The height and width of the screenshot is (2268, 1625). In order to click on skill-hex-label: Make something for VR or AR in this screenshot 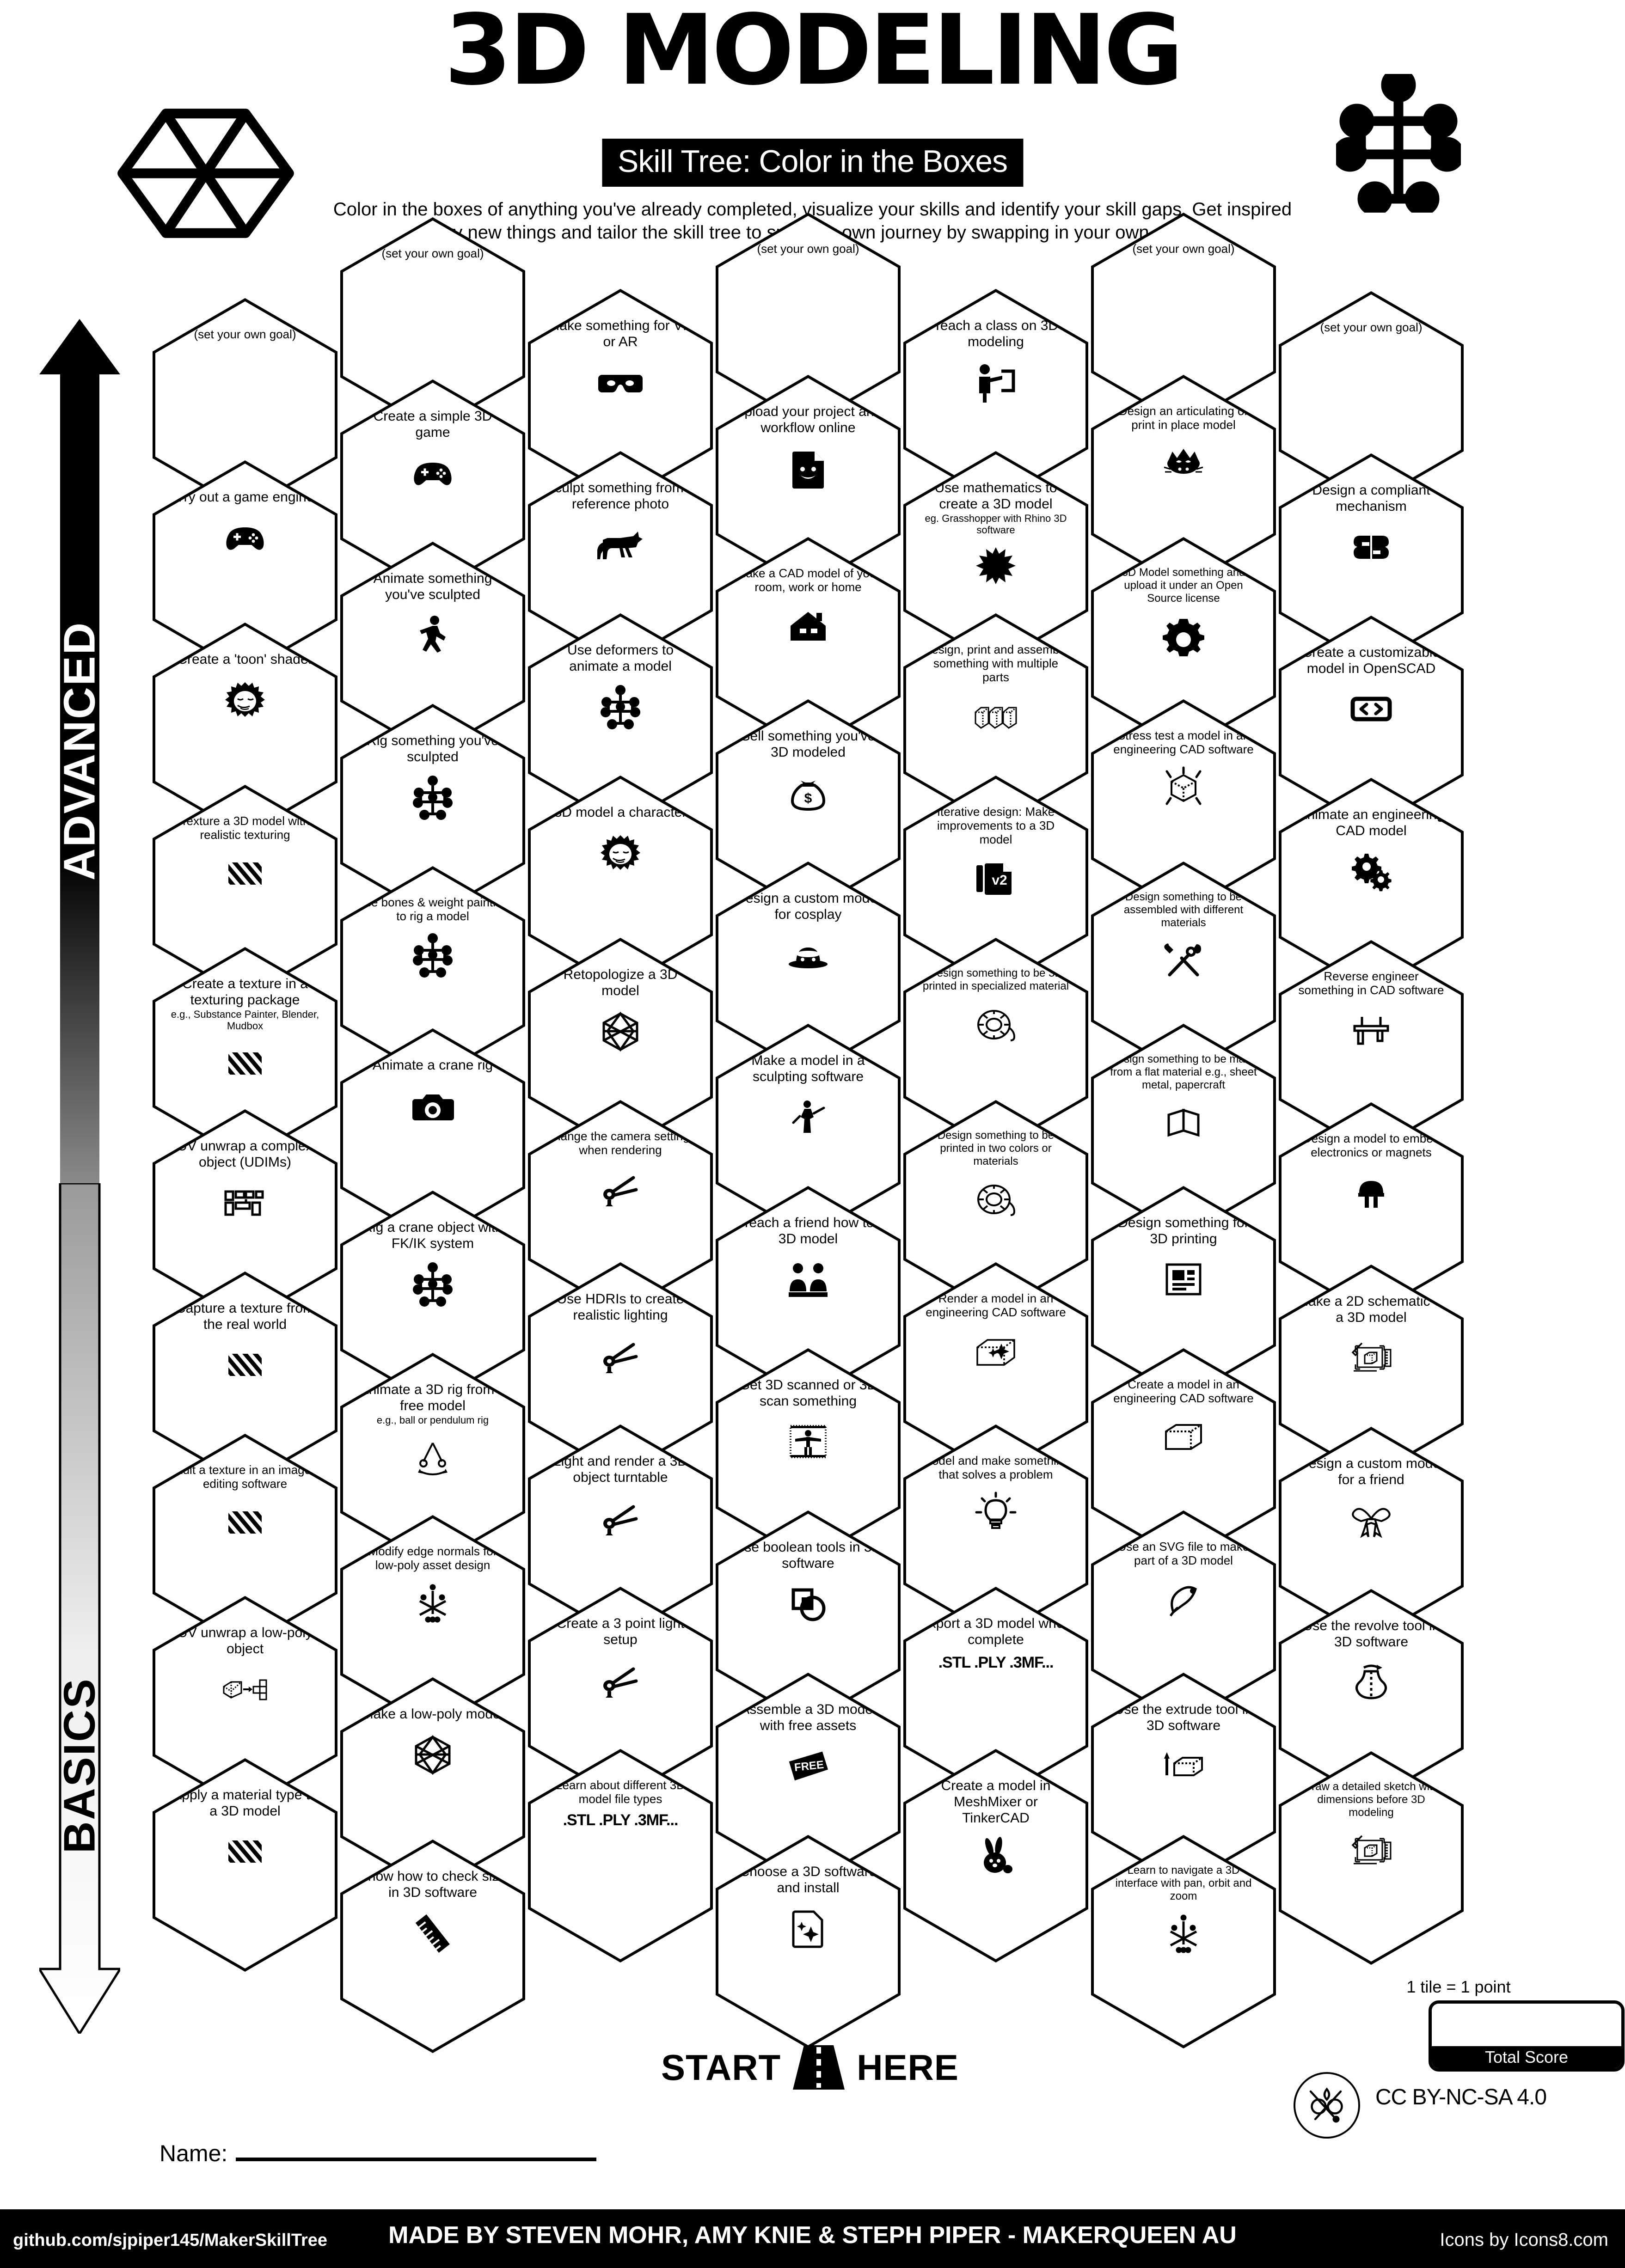, I will do `click(620, 333)`.